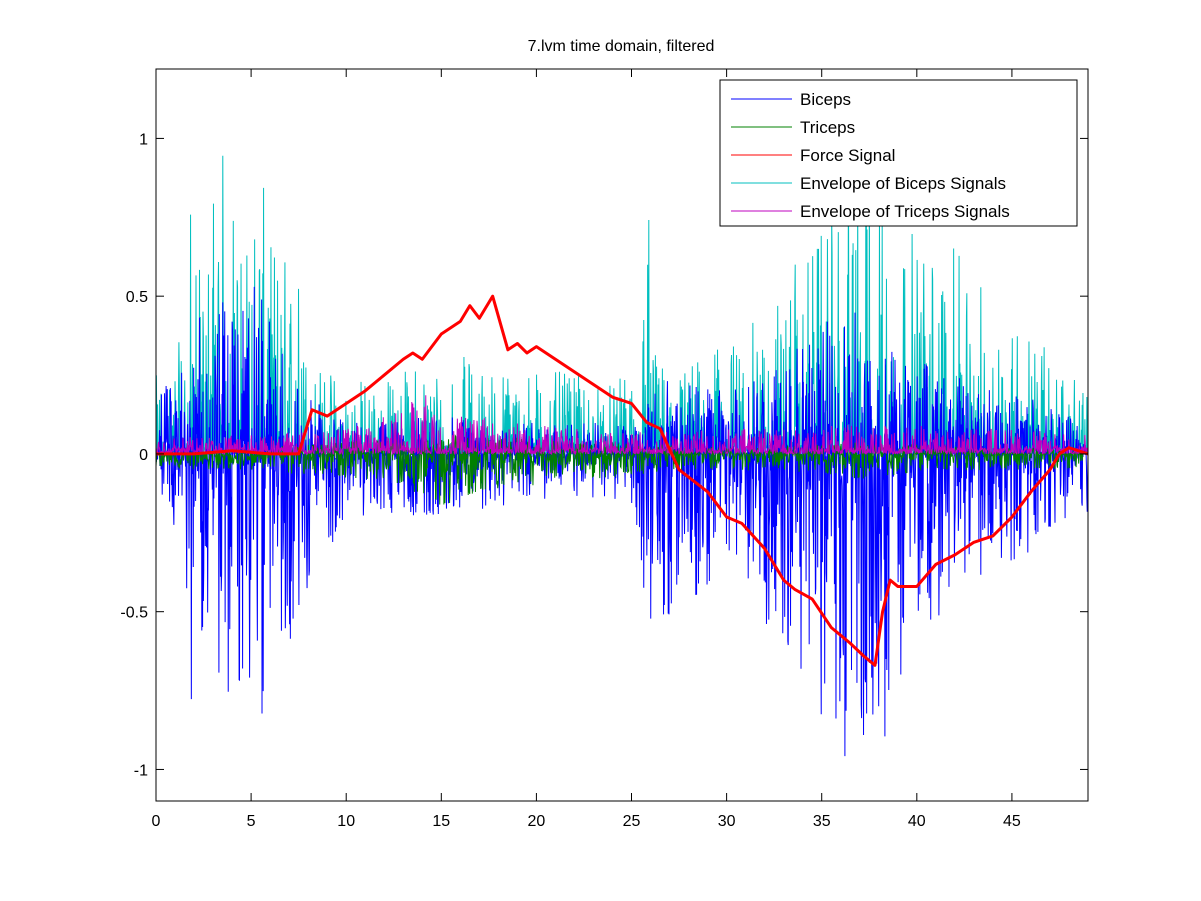 This screenshot has height=901, width=1201. What do you see at coordinates (632, 821) in the screenshot?
I see `x-tick-label: 25` at bounding box center [632, 821].